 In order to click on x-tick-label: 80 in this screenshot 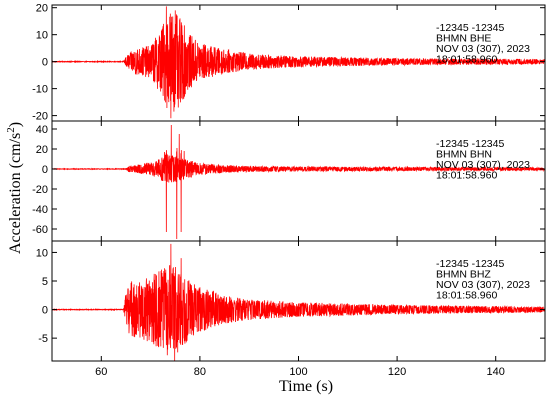, I will do `click(200, 372)`.